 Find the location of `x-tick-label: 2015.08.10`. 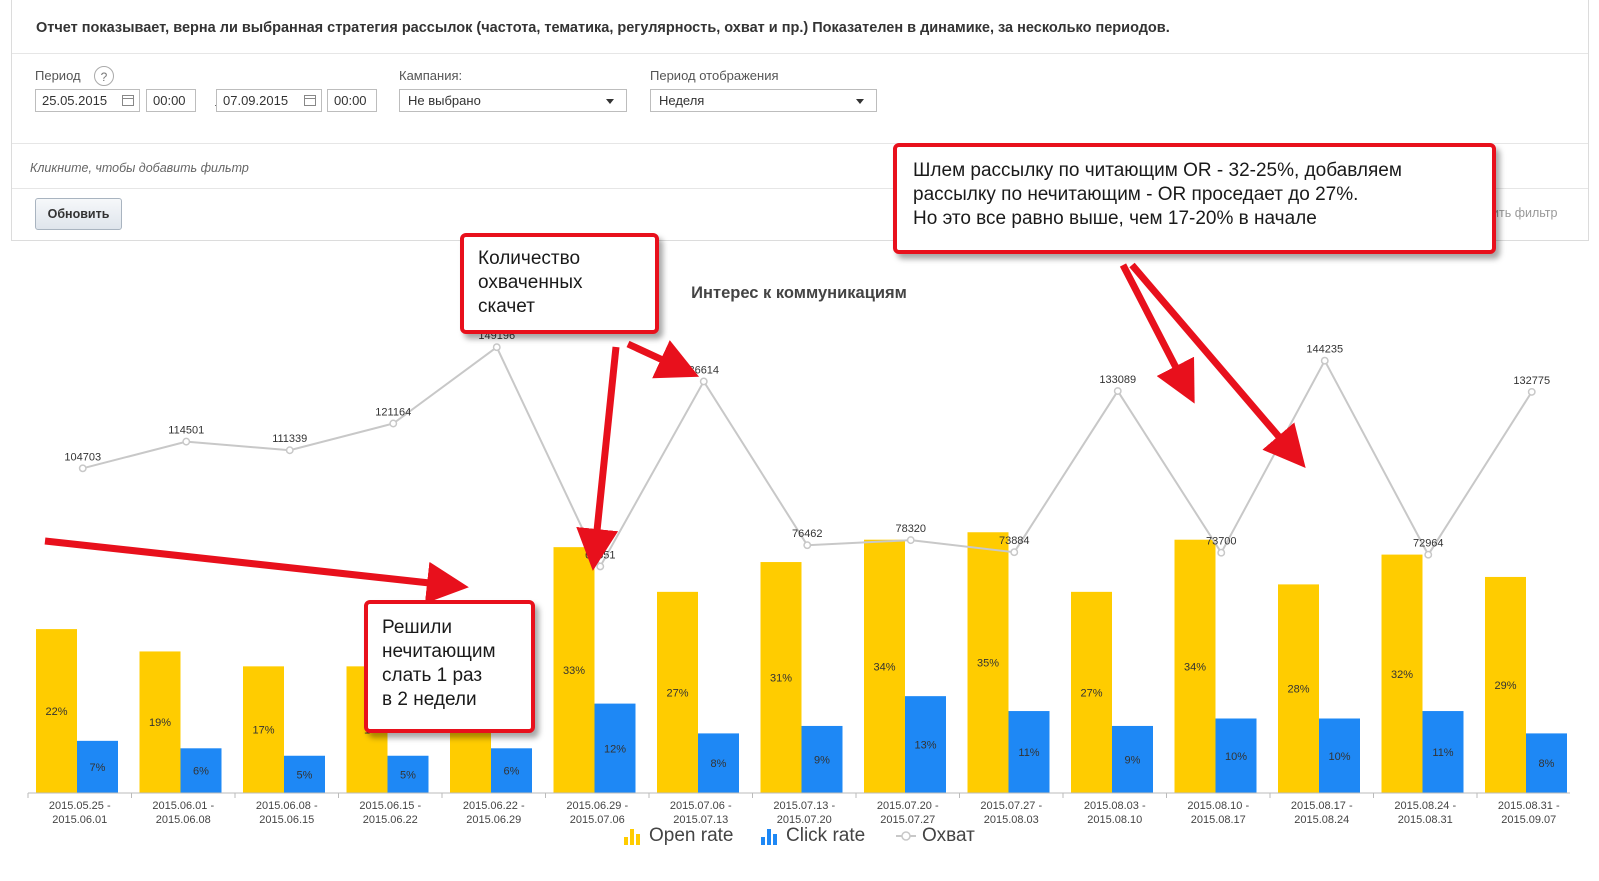

x-tick-label: 2015.08.10 is located at coordinates (1114, 820).